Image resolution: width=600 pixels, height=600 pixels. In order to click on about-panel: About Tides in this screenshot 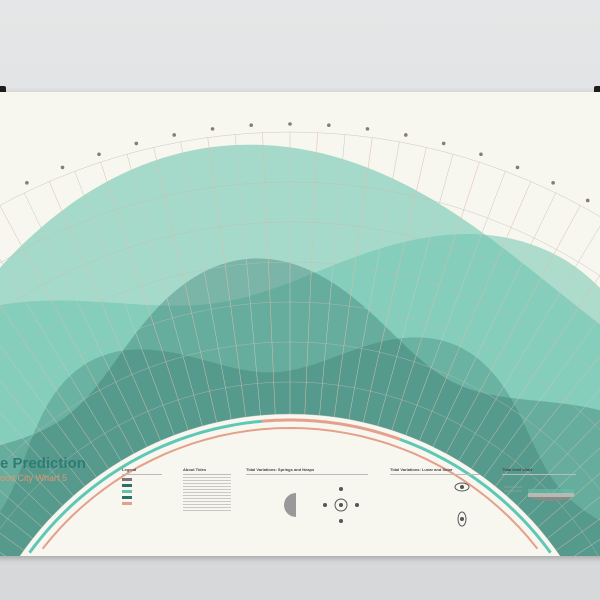, I will do `click(207, 489)`.